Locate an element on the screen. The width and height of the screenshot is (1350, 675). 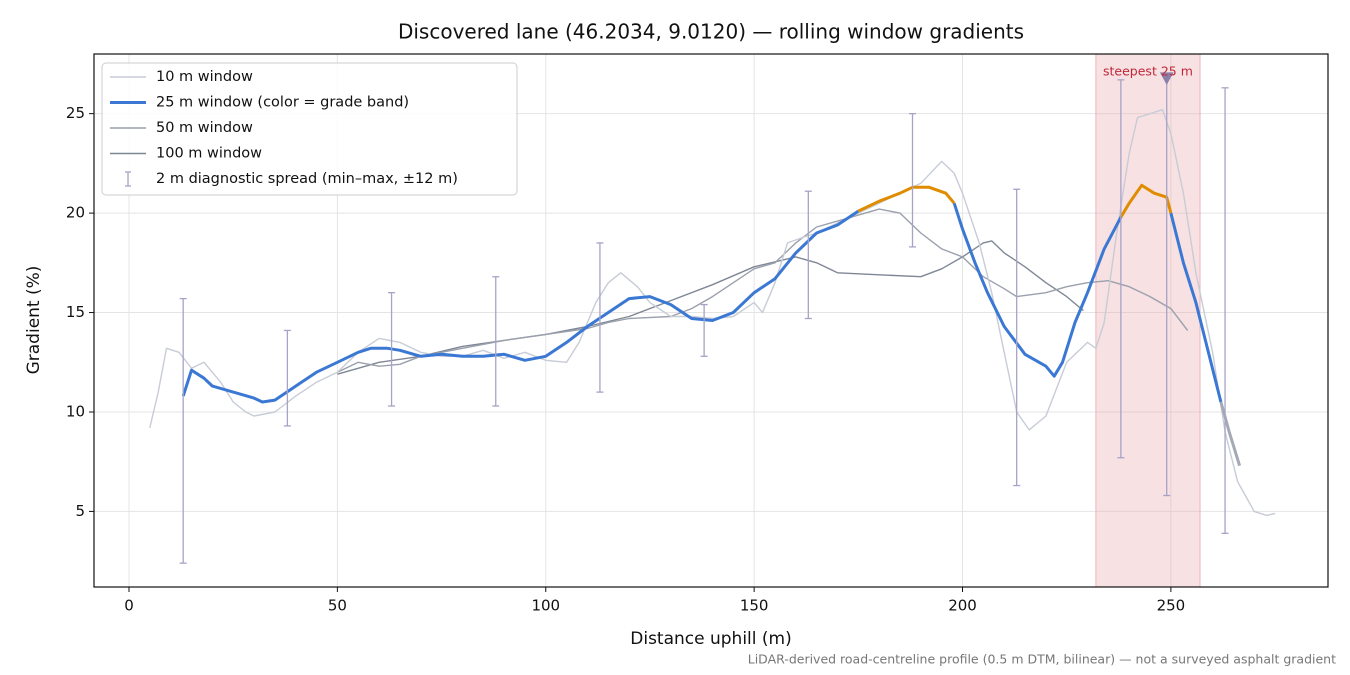
x-tick-label: 50 is located at coordinates (337, 606).